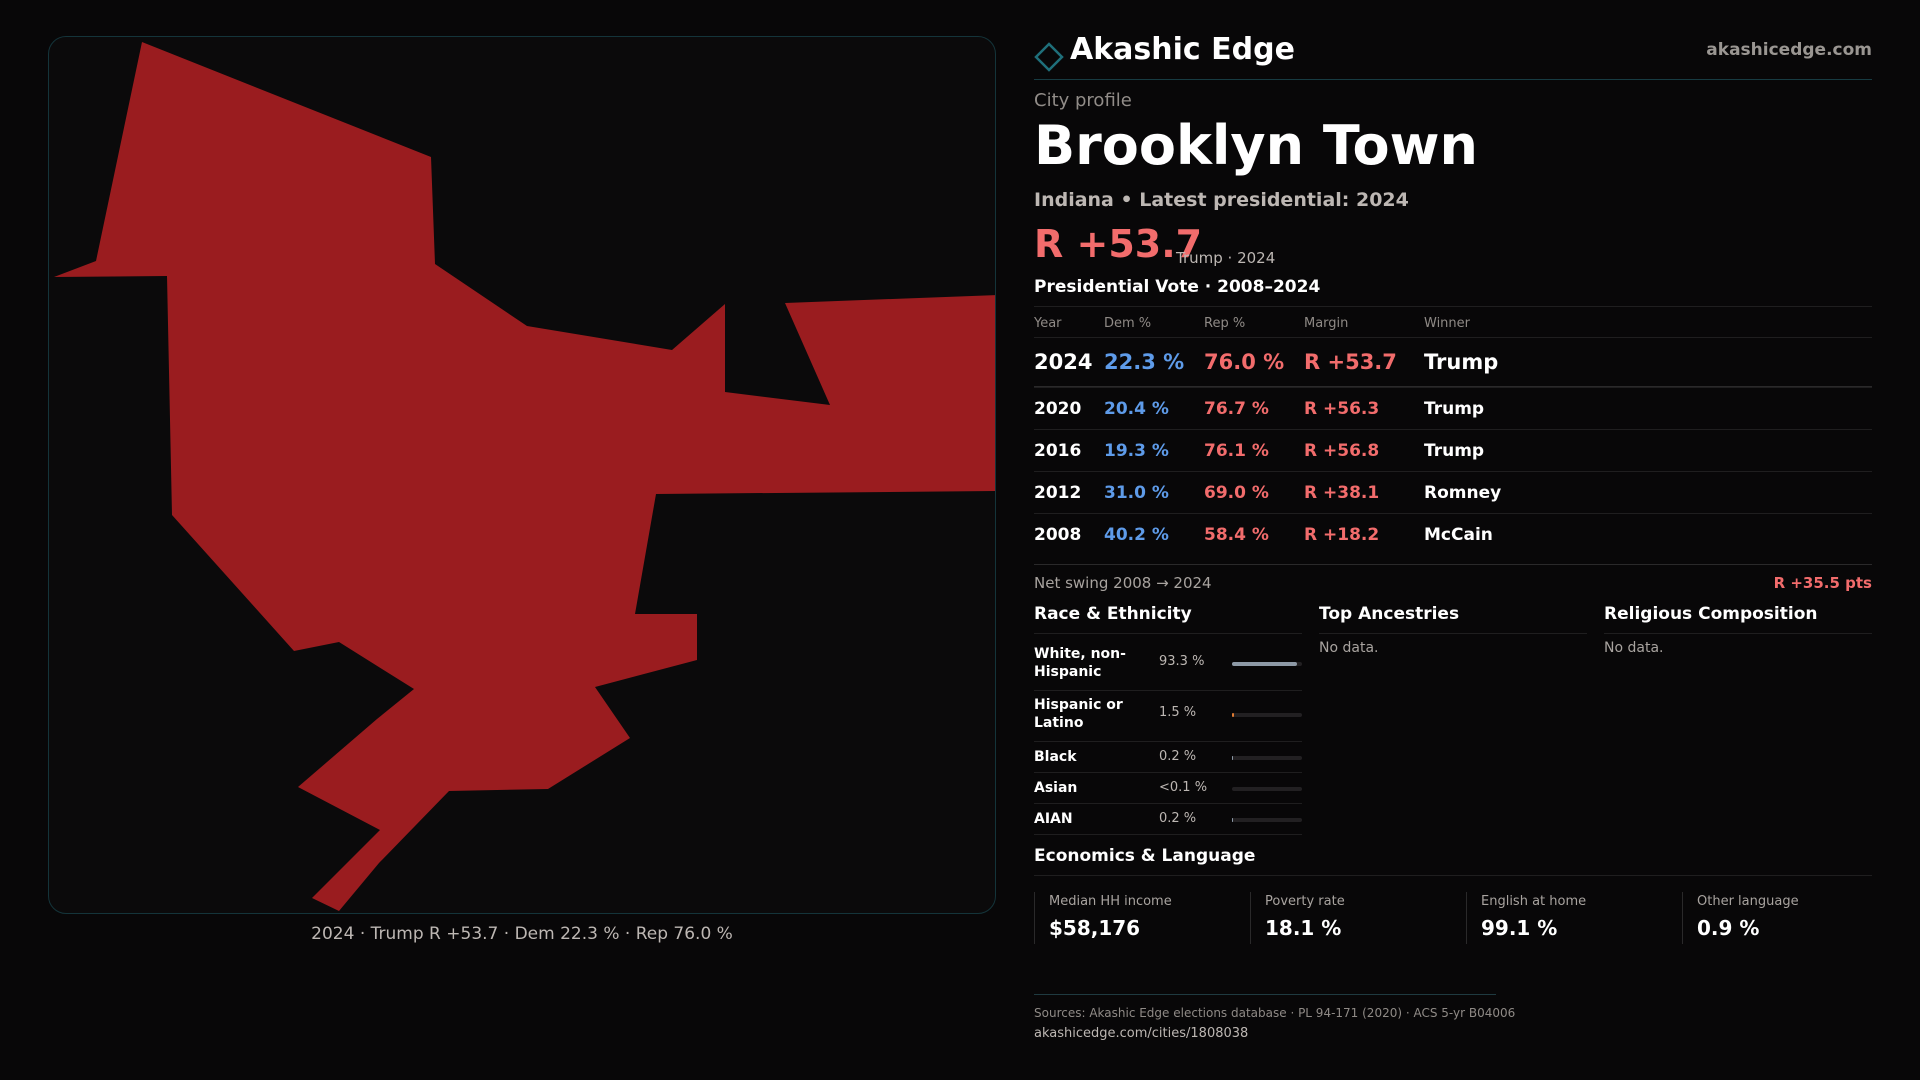  I want to click on list-item: Hispanic or Latino 1.5 %, so click(1168, 716).